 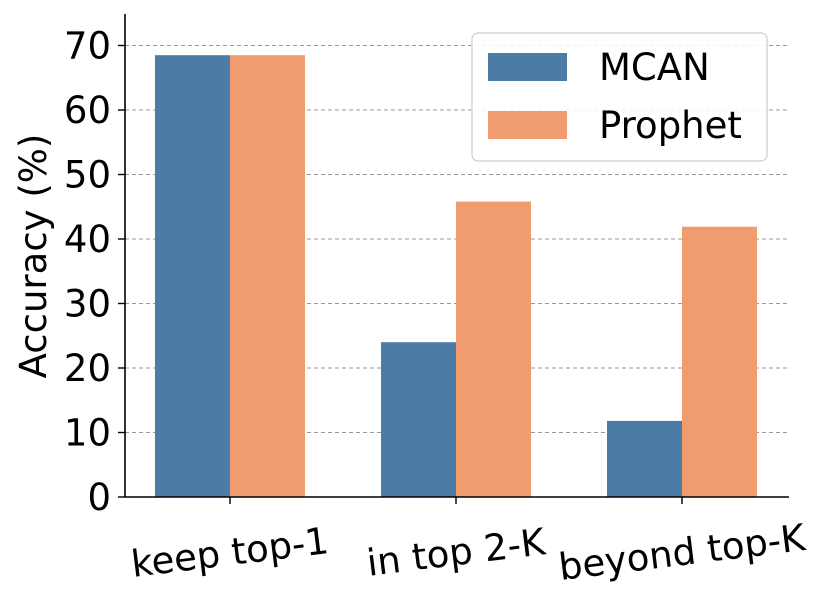 I want to click on y-tick-label: 10, so click(x=87, y=433).